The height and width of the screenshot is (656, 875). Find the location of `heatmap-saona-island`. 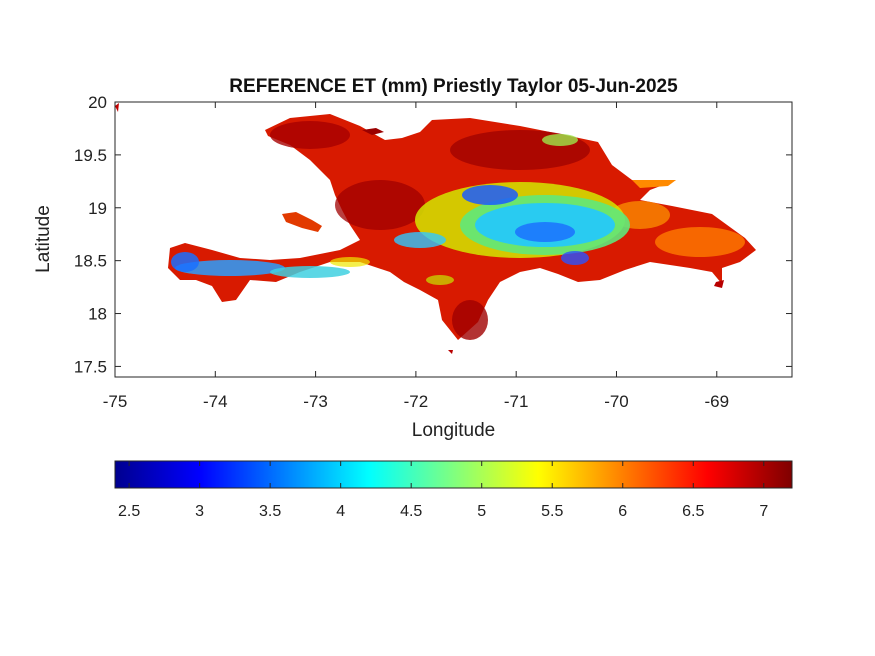

heatmap-saona-island is located at coordinates (719, 284).